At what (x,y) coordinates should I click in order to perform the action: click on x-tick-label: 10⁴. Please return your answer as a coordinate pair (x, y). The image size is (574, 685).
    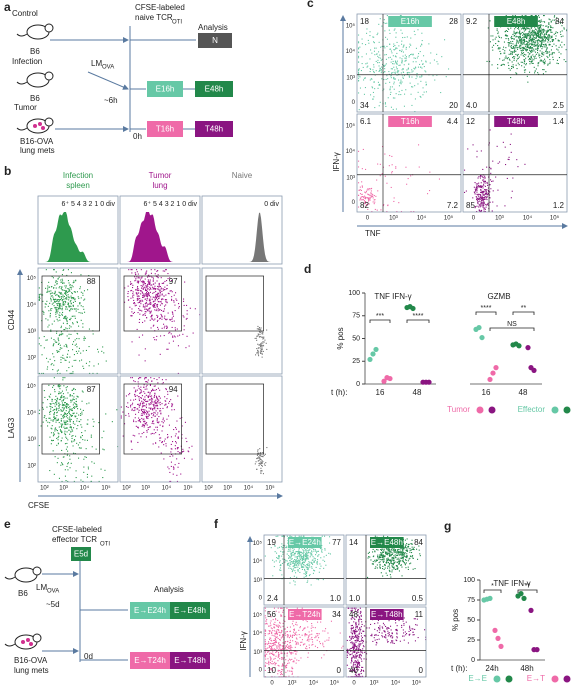
    Looking at the image, I should click on (422, 218).